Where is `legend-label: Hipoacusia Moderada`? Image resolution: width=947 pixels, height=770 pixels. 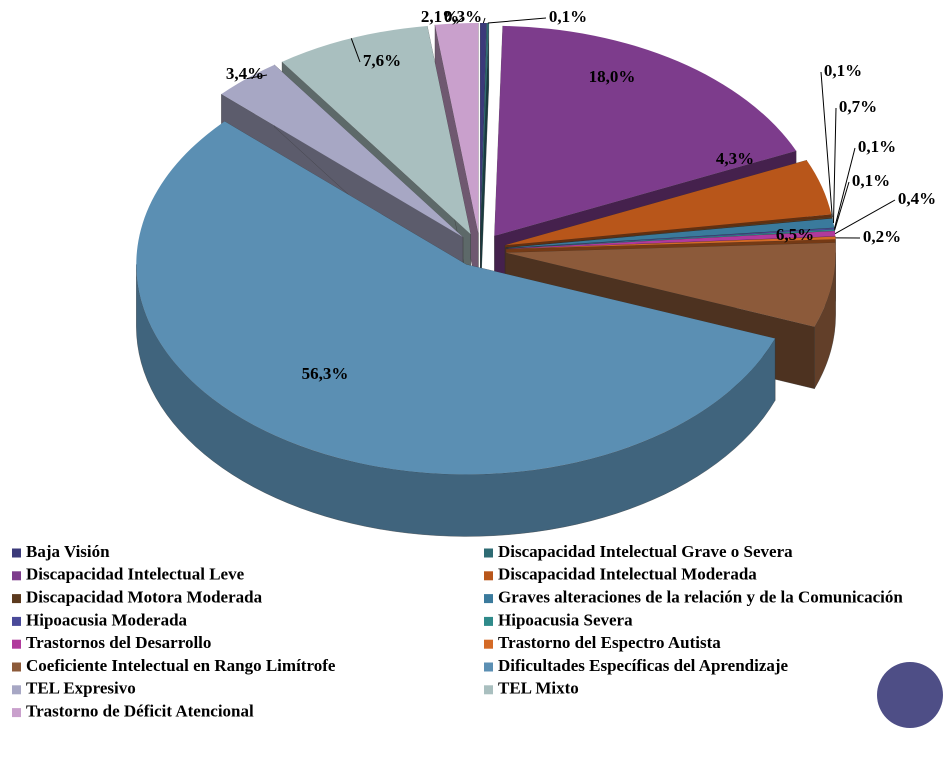 legend-label: Hipoacusia Moderada is located at coordinates (107, 619).